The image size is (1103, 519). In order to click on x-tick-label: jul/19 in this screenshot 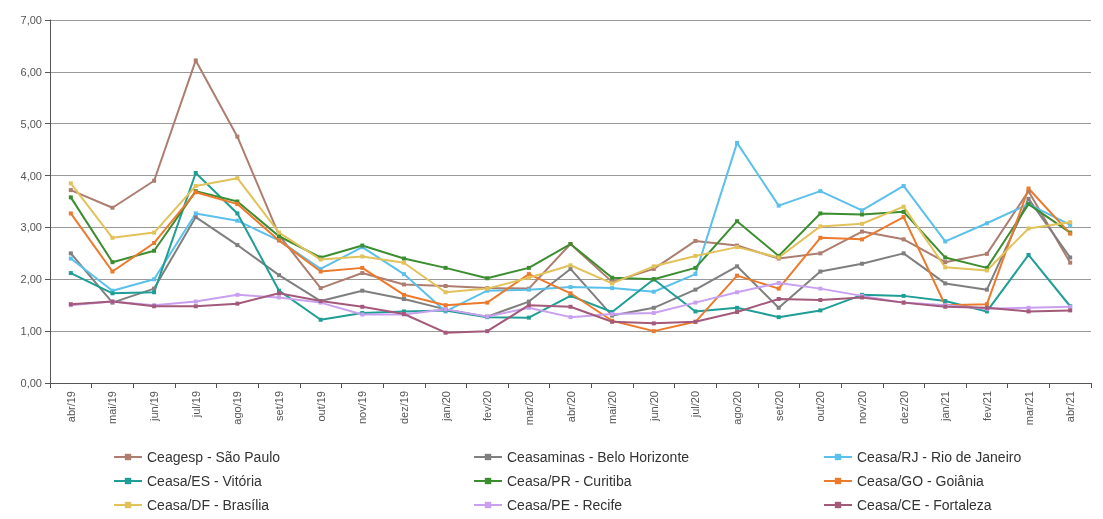, I will do `click(195, 405)`.